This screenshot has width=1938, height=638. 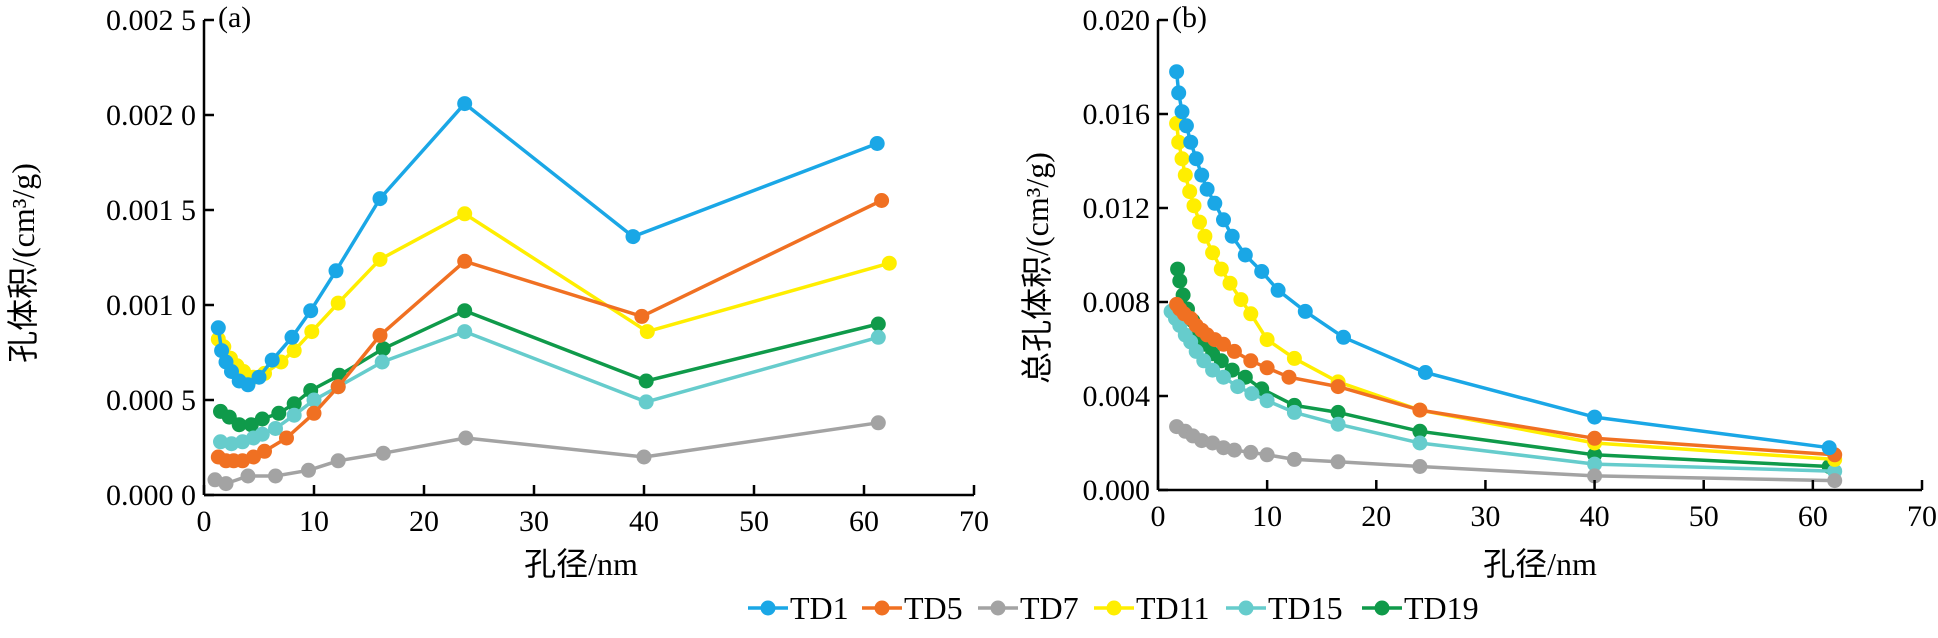 I want to click on legend-item-td5: TD5, so click(x=912, y=608).